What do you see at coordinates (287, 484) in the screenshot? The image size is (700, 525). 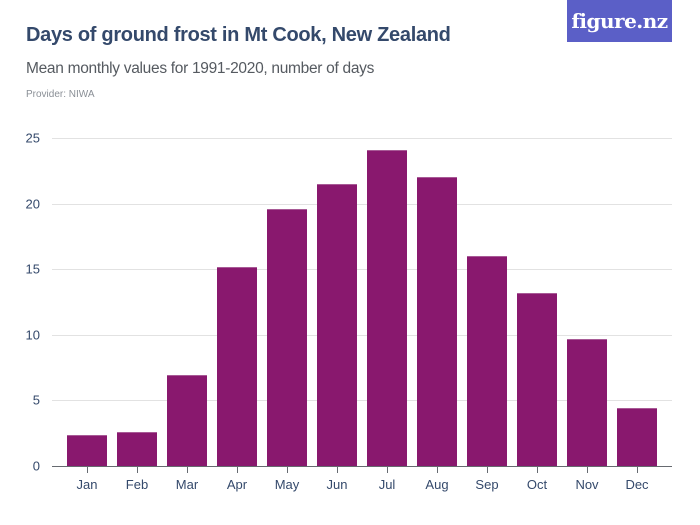 I see `x-tick-label: May` at bounding box center [287, 484].